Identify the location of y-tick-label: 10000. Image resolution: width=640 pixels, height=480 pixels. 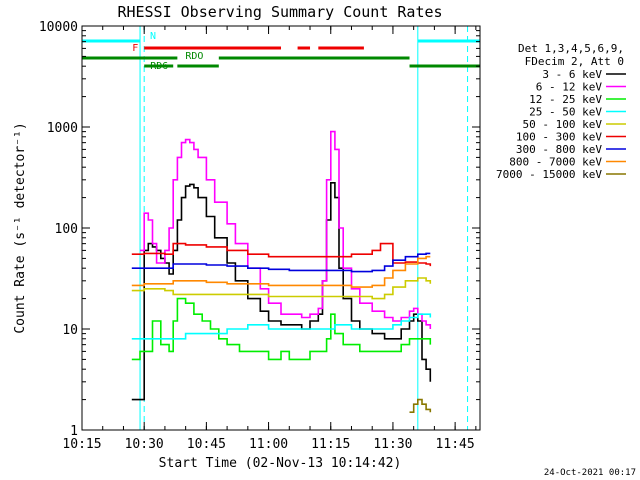
(58, 27).